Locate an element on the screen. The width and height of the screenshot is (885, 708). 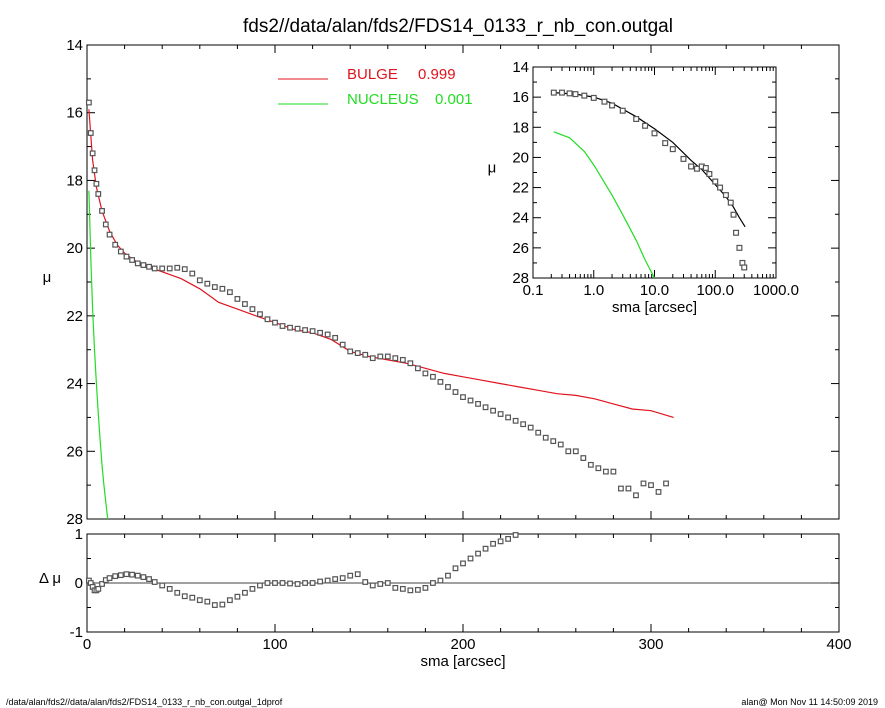
y-tick-label: 14 is located at coordinates (520, 67).